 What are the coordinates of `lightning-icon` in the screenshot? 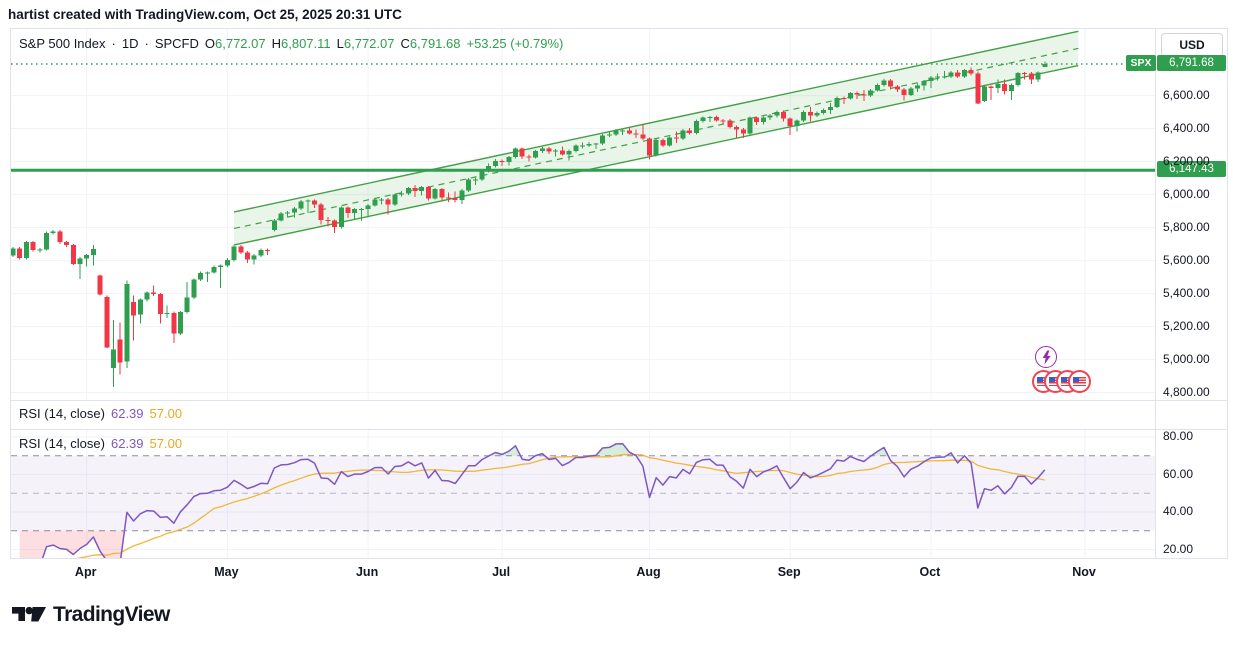 It's located at (1046, 357).